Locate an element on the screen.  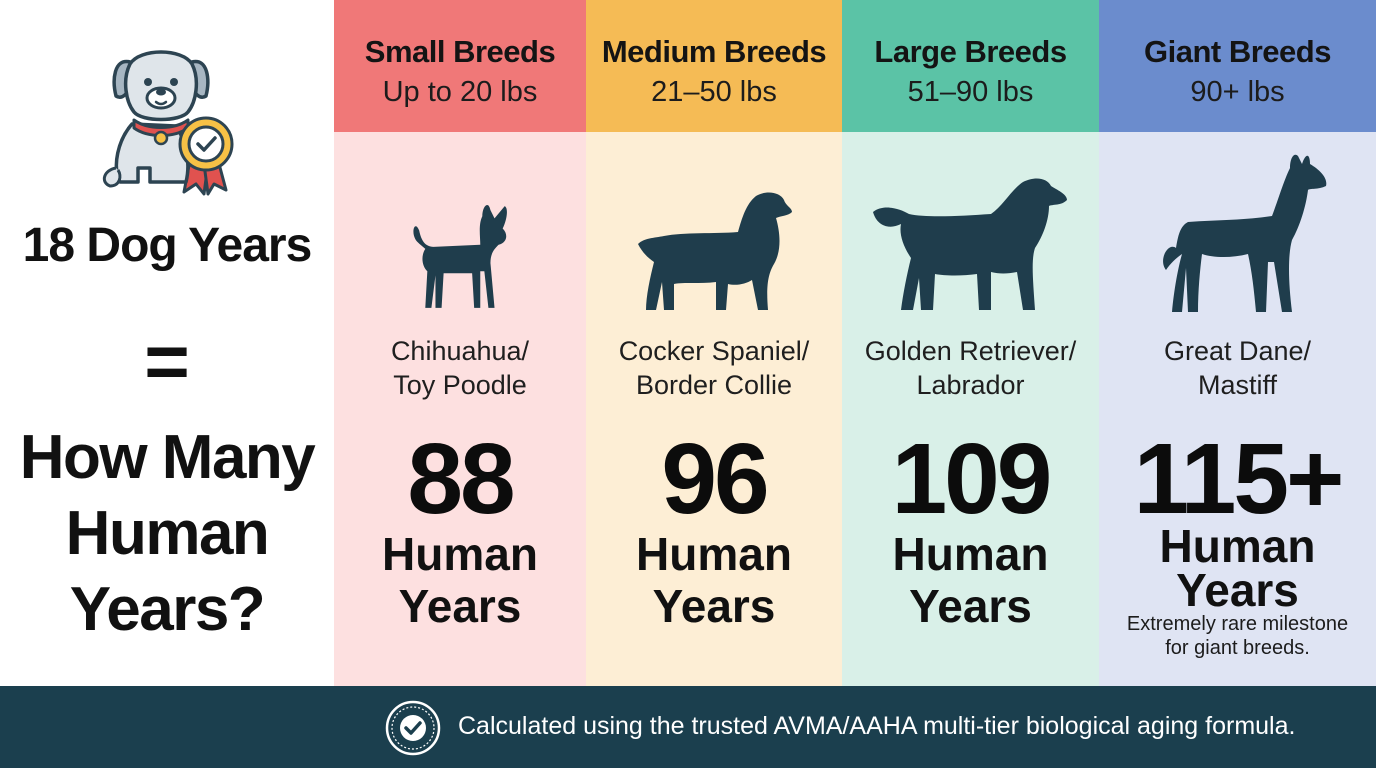
question-heading: How Many Human Years? is located at coordinates (167, 534).